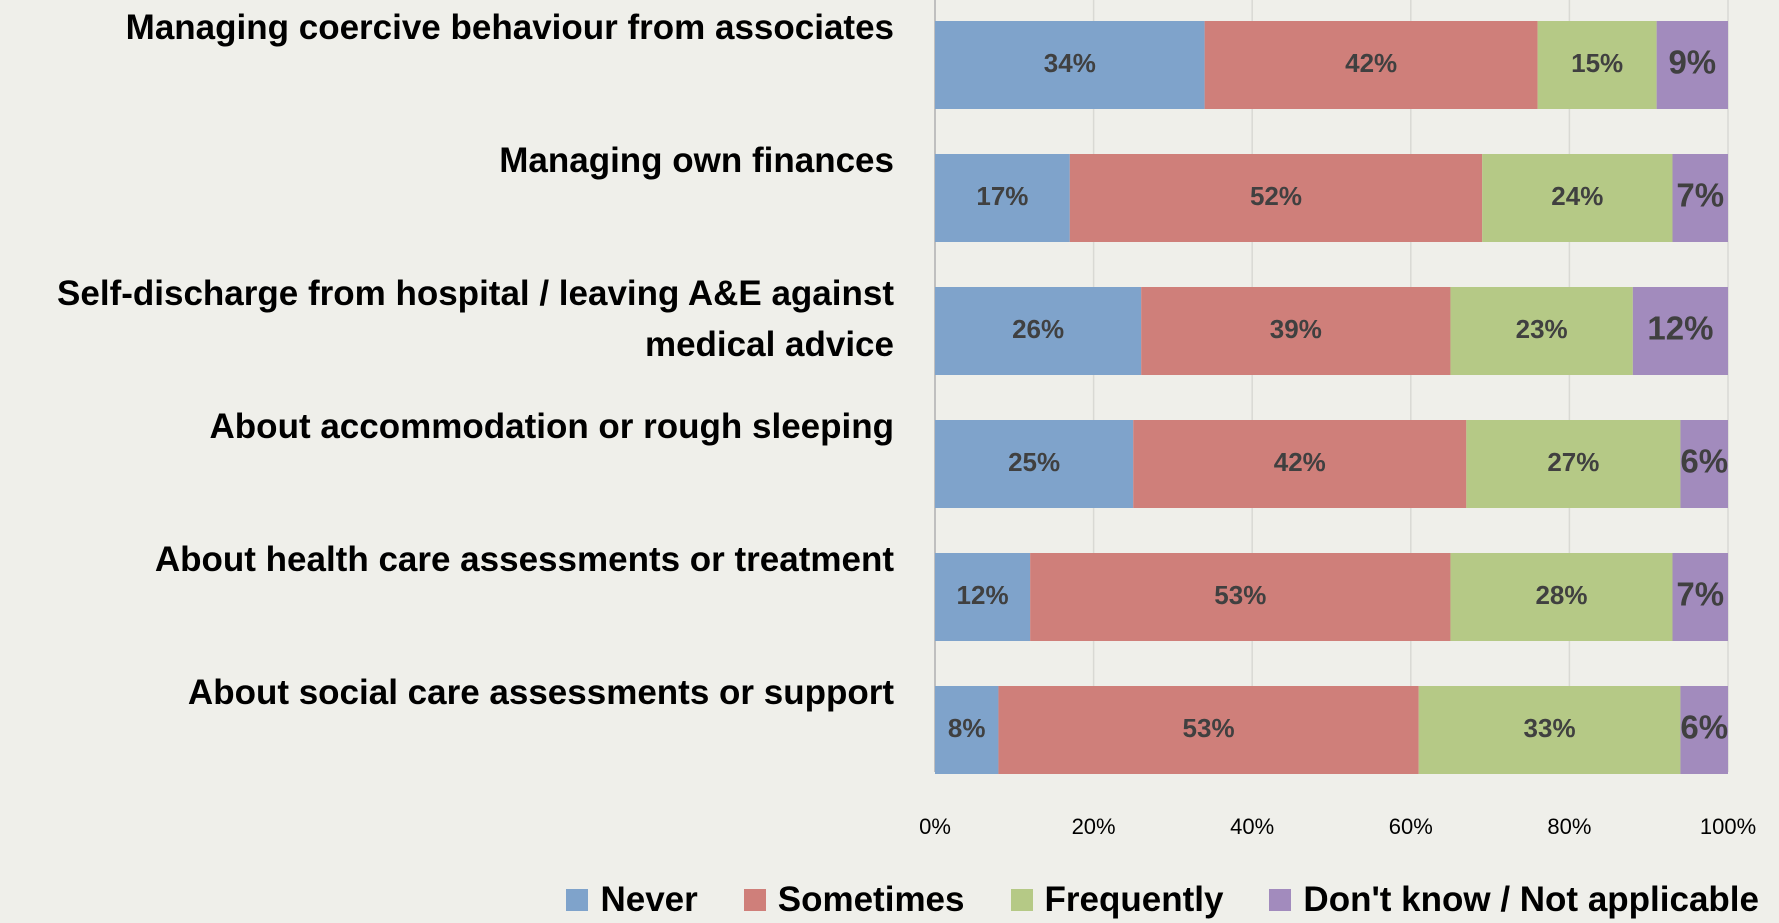 The height and width of the screenshot is (923, 1779). What do you see at coordinates (1692, 62) in the screenshot?
I see `data-label: 9%` at bounding box center [1692, 62].